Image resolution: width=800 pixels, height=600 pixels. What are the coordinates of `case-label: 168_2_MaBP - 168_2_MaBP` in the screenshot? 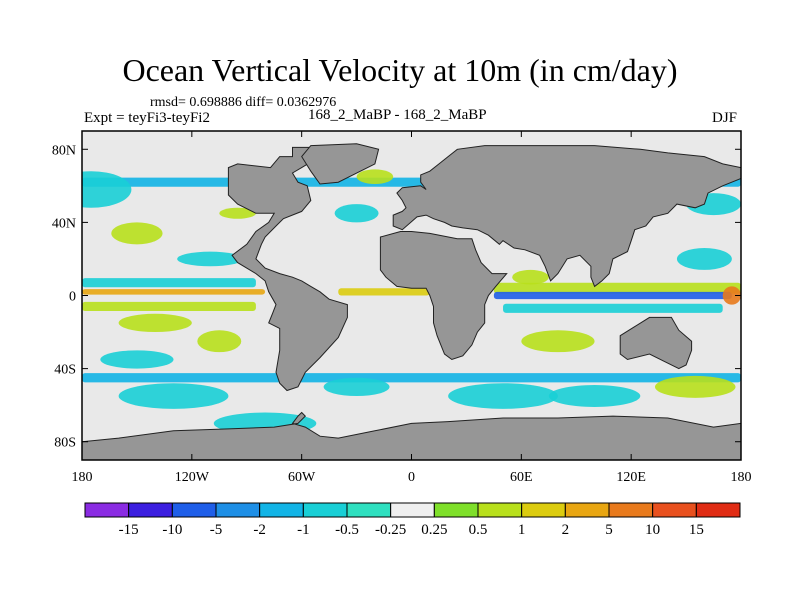 It's located at (397, 115).